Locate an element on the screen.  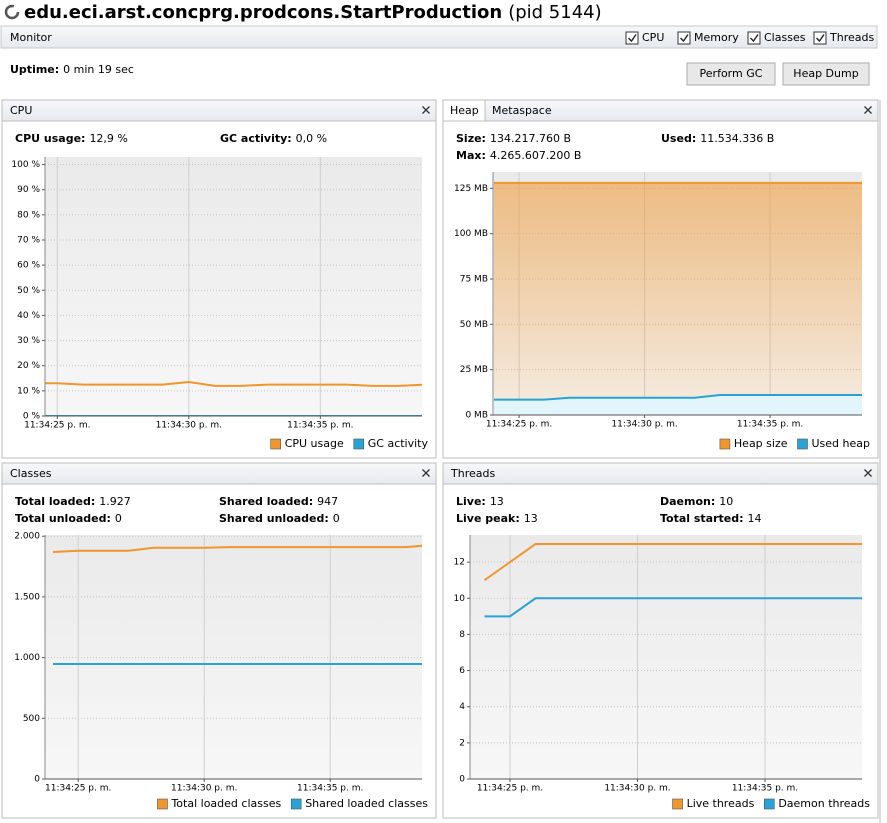
y-tick-label: 4 is located at coordinates (462, 707).